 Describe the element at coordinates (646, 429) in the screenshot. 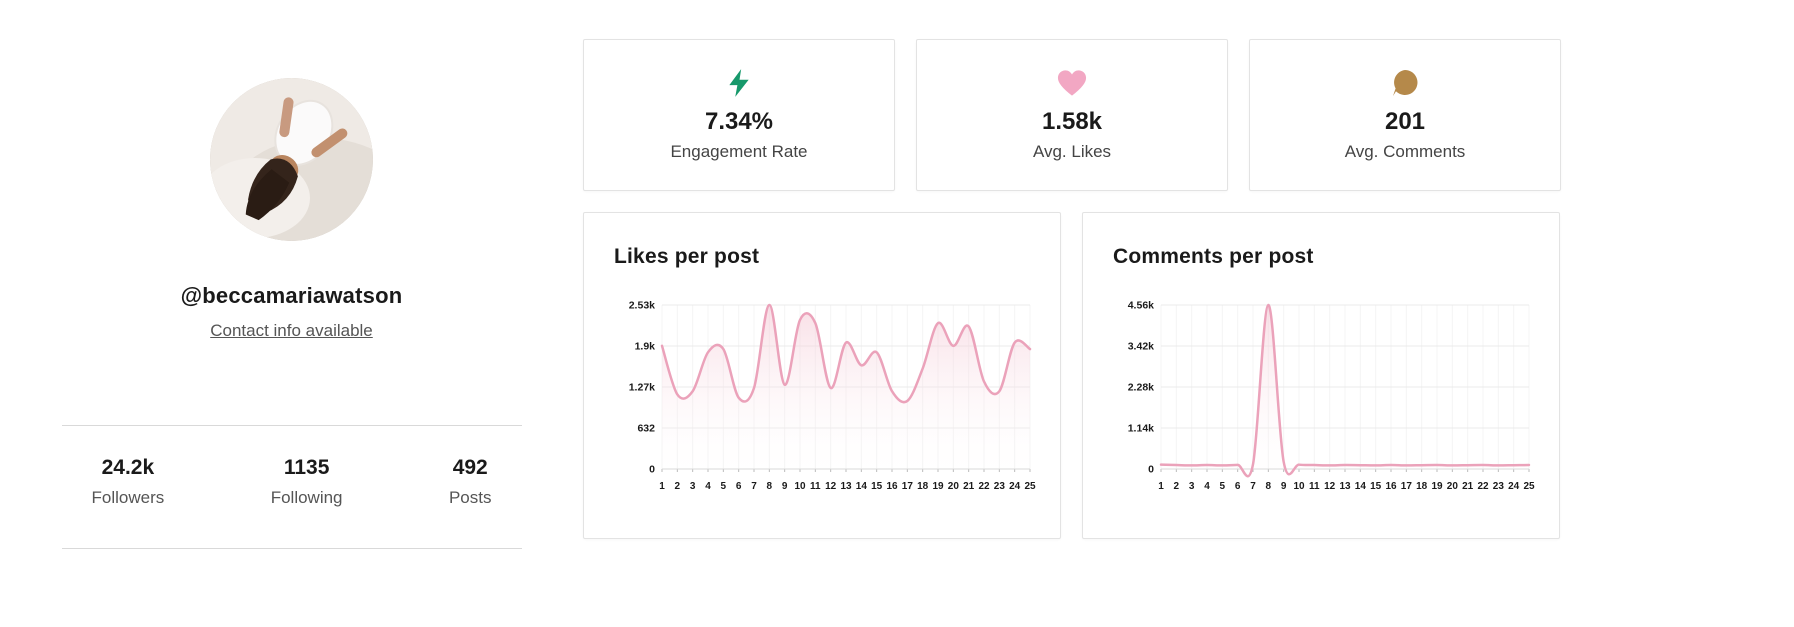

I see `svg-text: 632` at that location.